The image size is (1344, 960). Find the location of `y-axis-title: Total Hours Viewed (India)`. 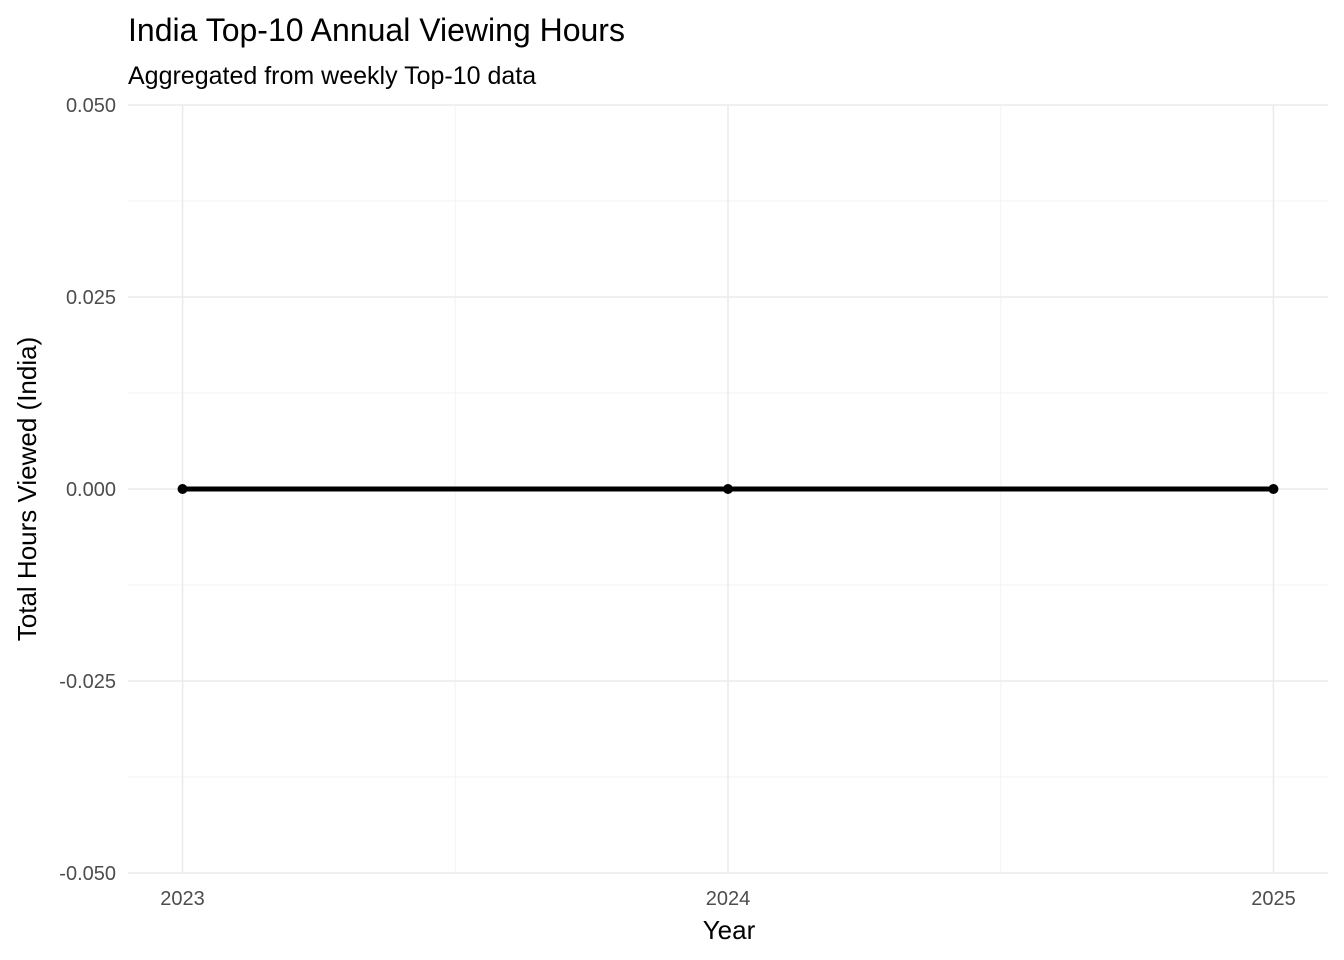

y-axis-title: Total Hours Viewed (India) is located at coordinates (27, 489).